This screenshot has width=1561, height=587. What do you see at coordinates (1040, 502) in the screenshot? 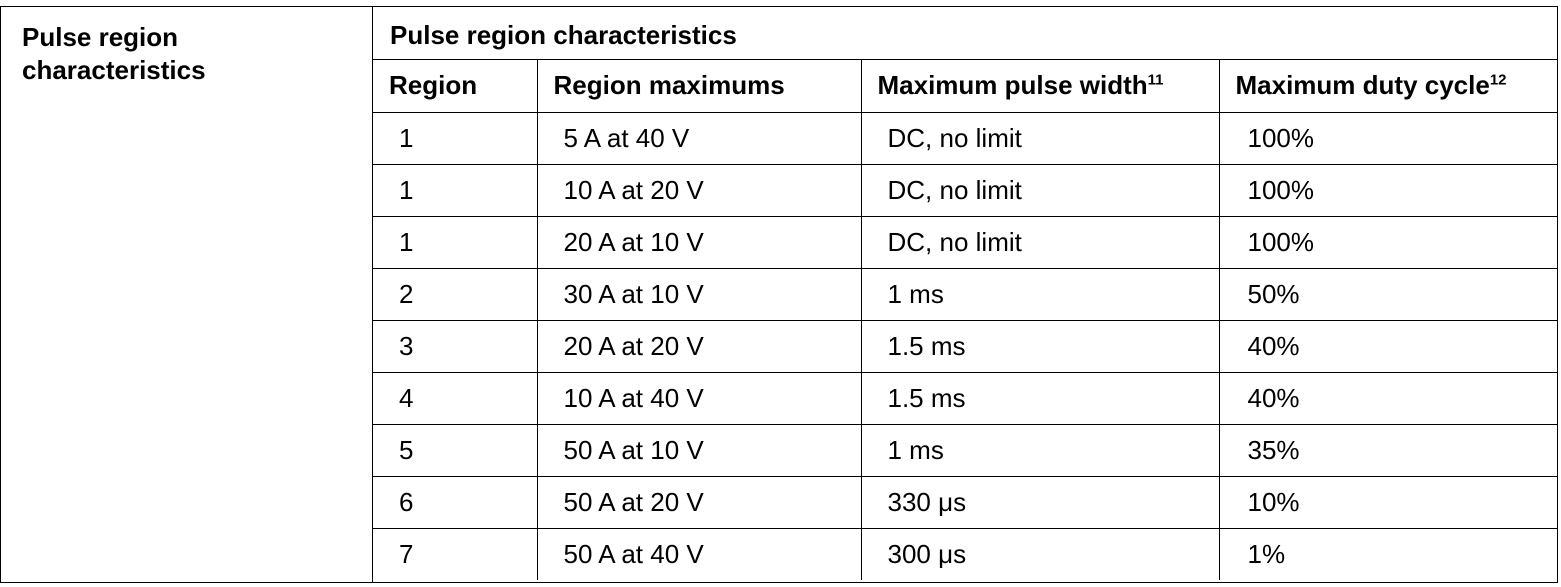
I see `cell-pulse-width: 330 μs` at bounding box center [1040, 502].